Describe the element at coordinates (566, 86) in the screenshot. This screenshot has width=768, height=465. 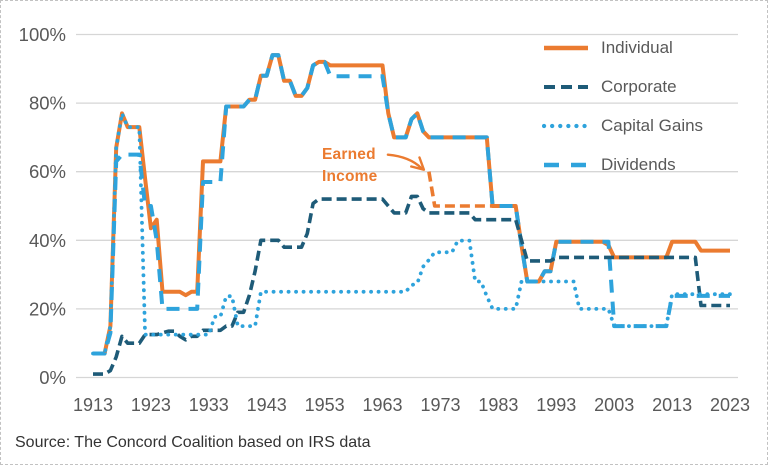
I see `corporate-line-sample-icon` at that location.